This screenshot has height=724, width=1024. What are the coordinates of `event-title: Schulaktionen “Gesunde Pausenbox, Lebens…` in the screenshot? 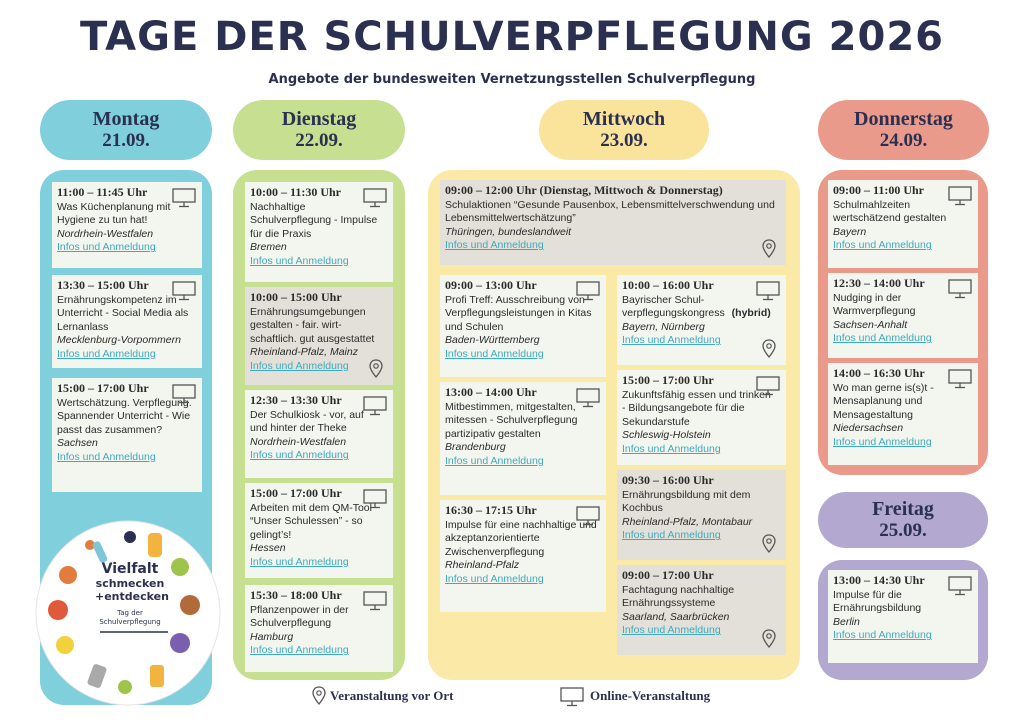 It's located at (610, 211).